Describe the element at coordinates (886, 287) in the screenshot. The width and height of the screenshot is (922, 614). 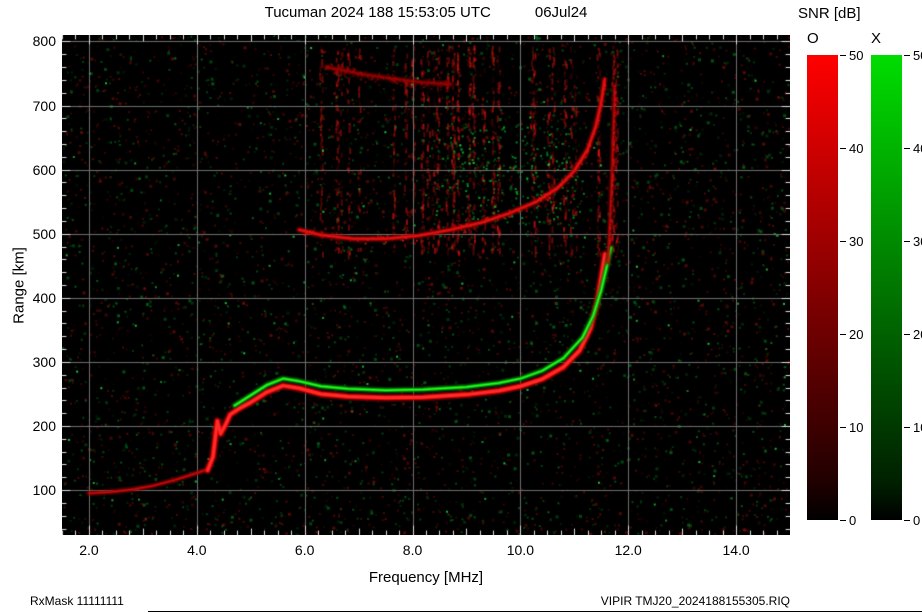
I see `colorbar-x-gradient` at that location.